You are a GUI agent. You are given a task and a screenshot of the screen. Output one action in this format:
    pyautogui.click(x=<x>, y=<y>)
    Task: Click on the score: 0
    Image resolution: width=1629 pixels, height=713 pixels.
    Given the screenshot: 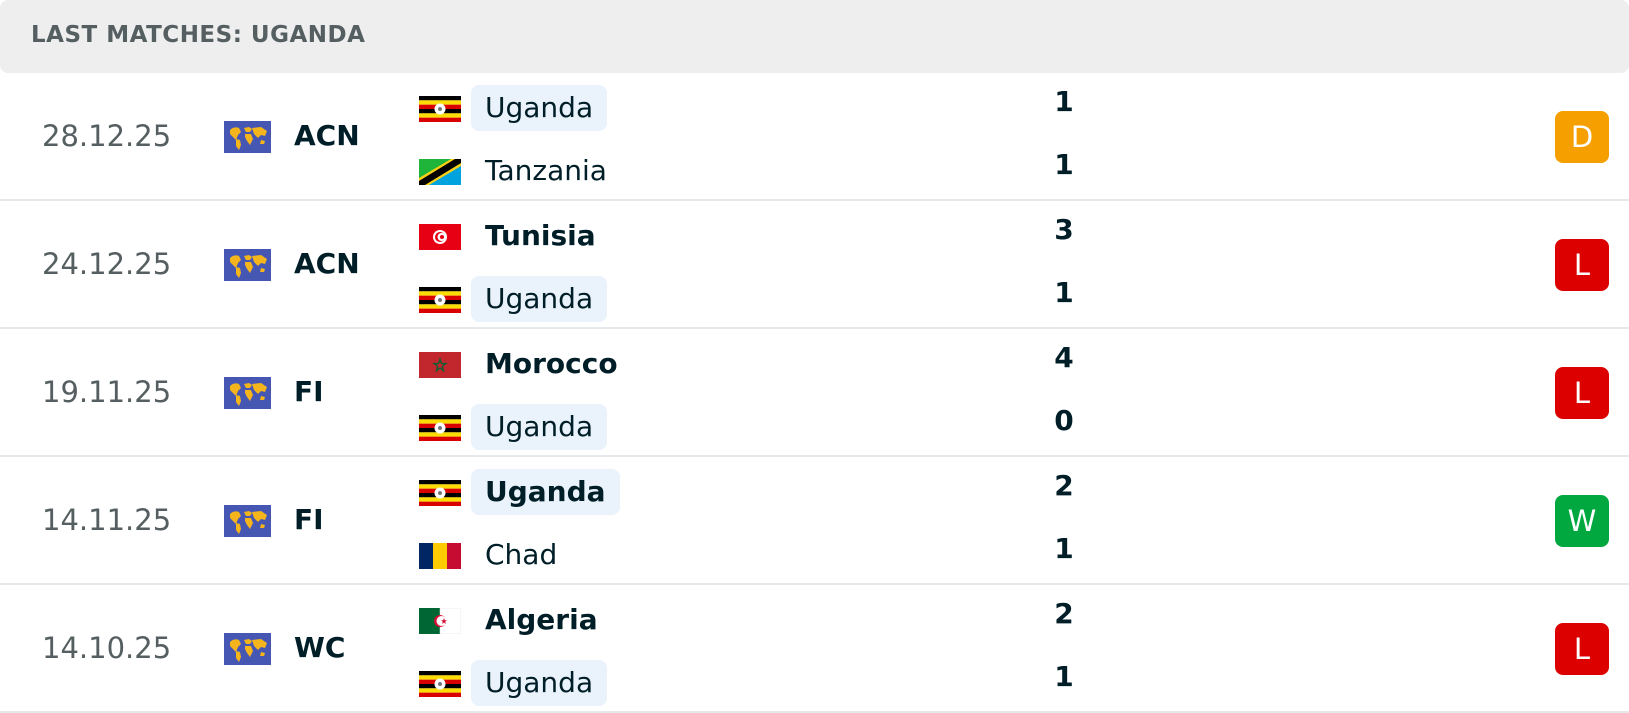 What is the action you would take?
    pyautogui.click(x=1064, y=420)
    